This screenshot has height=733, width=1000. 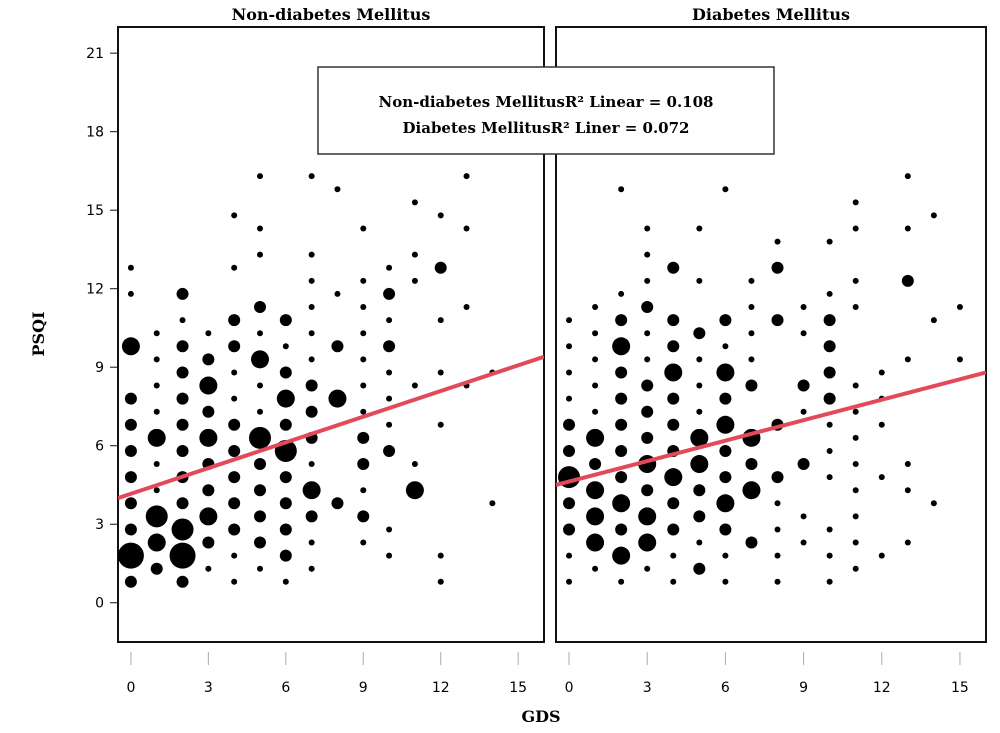 I want to click on y-tick-label: 3, so click(x=99, y=525).